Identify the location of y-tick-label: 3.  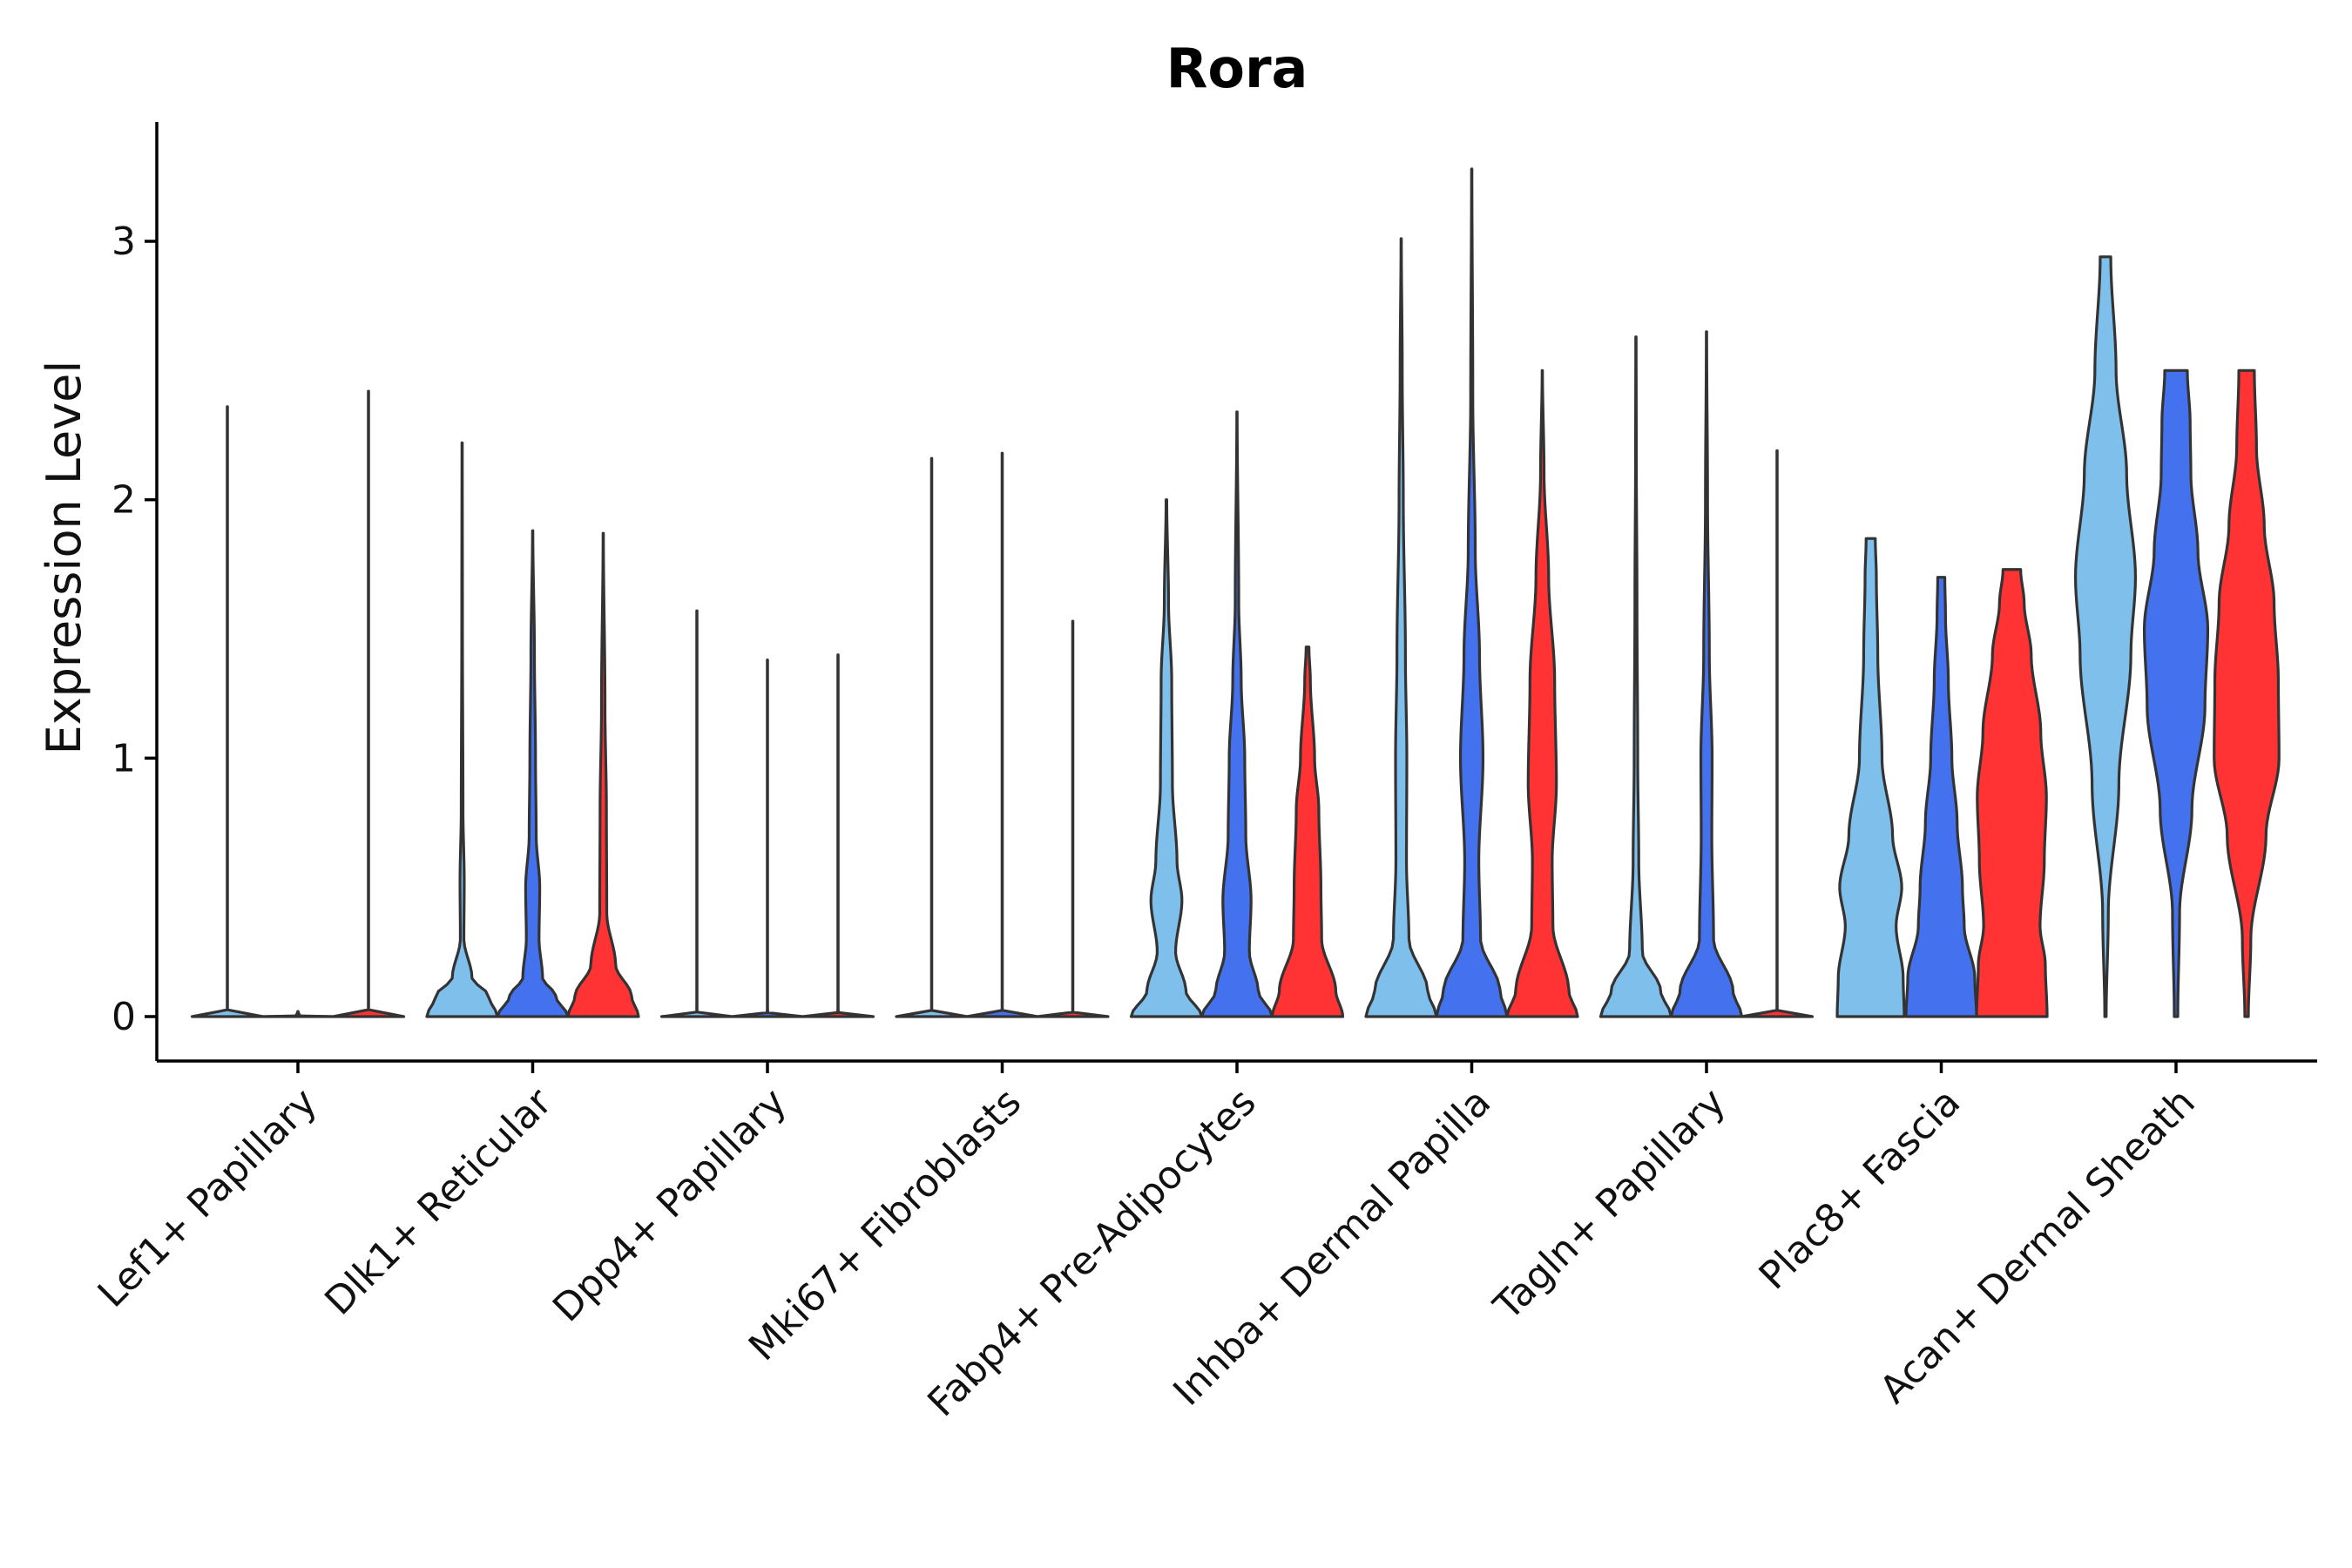
(124, 242).